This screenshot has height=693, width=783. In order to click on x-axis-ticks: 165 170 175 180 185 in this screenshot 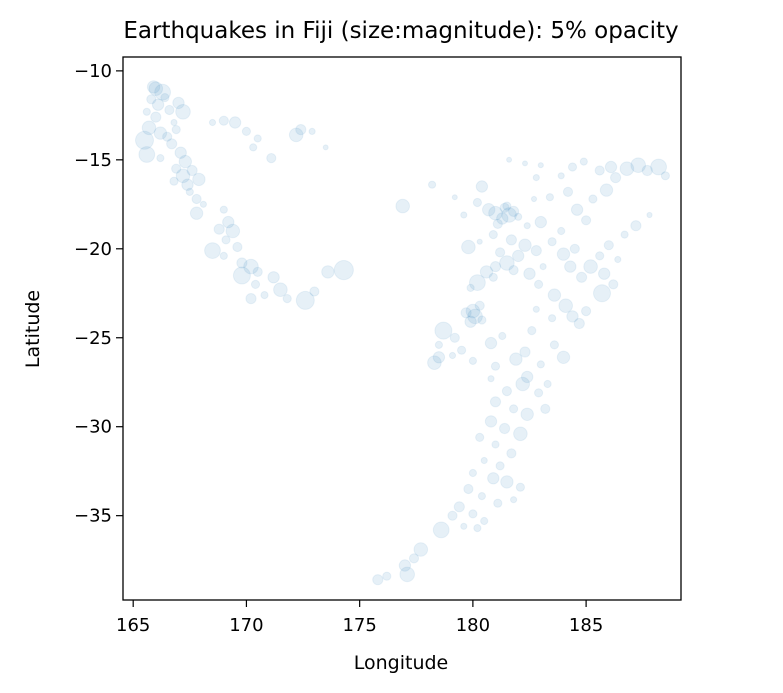, I will do `click(359, 618)`.